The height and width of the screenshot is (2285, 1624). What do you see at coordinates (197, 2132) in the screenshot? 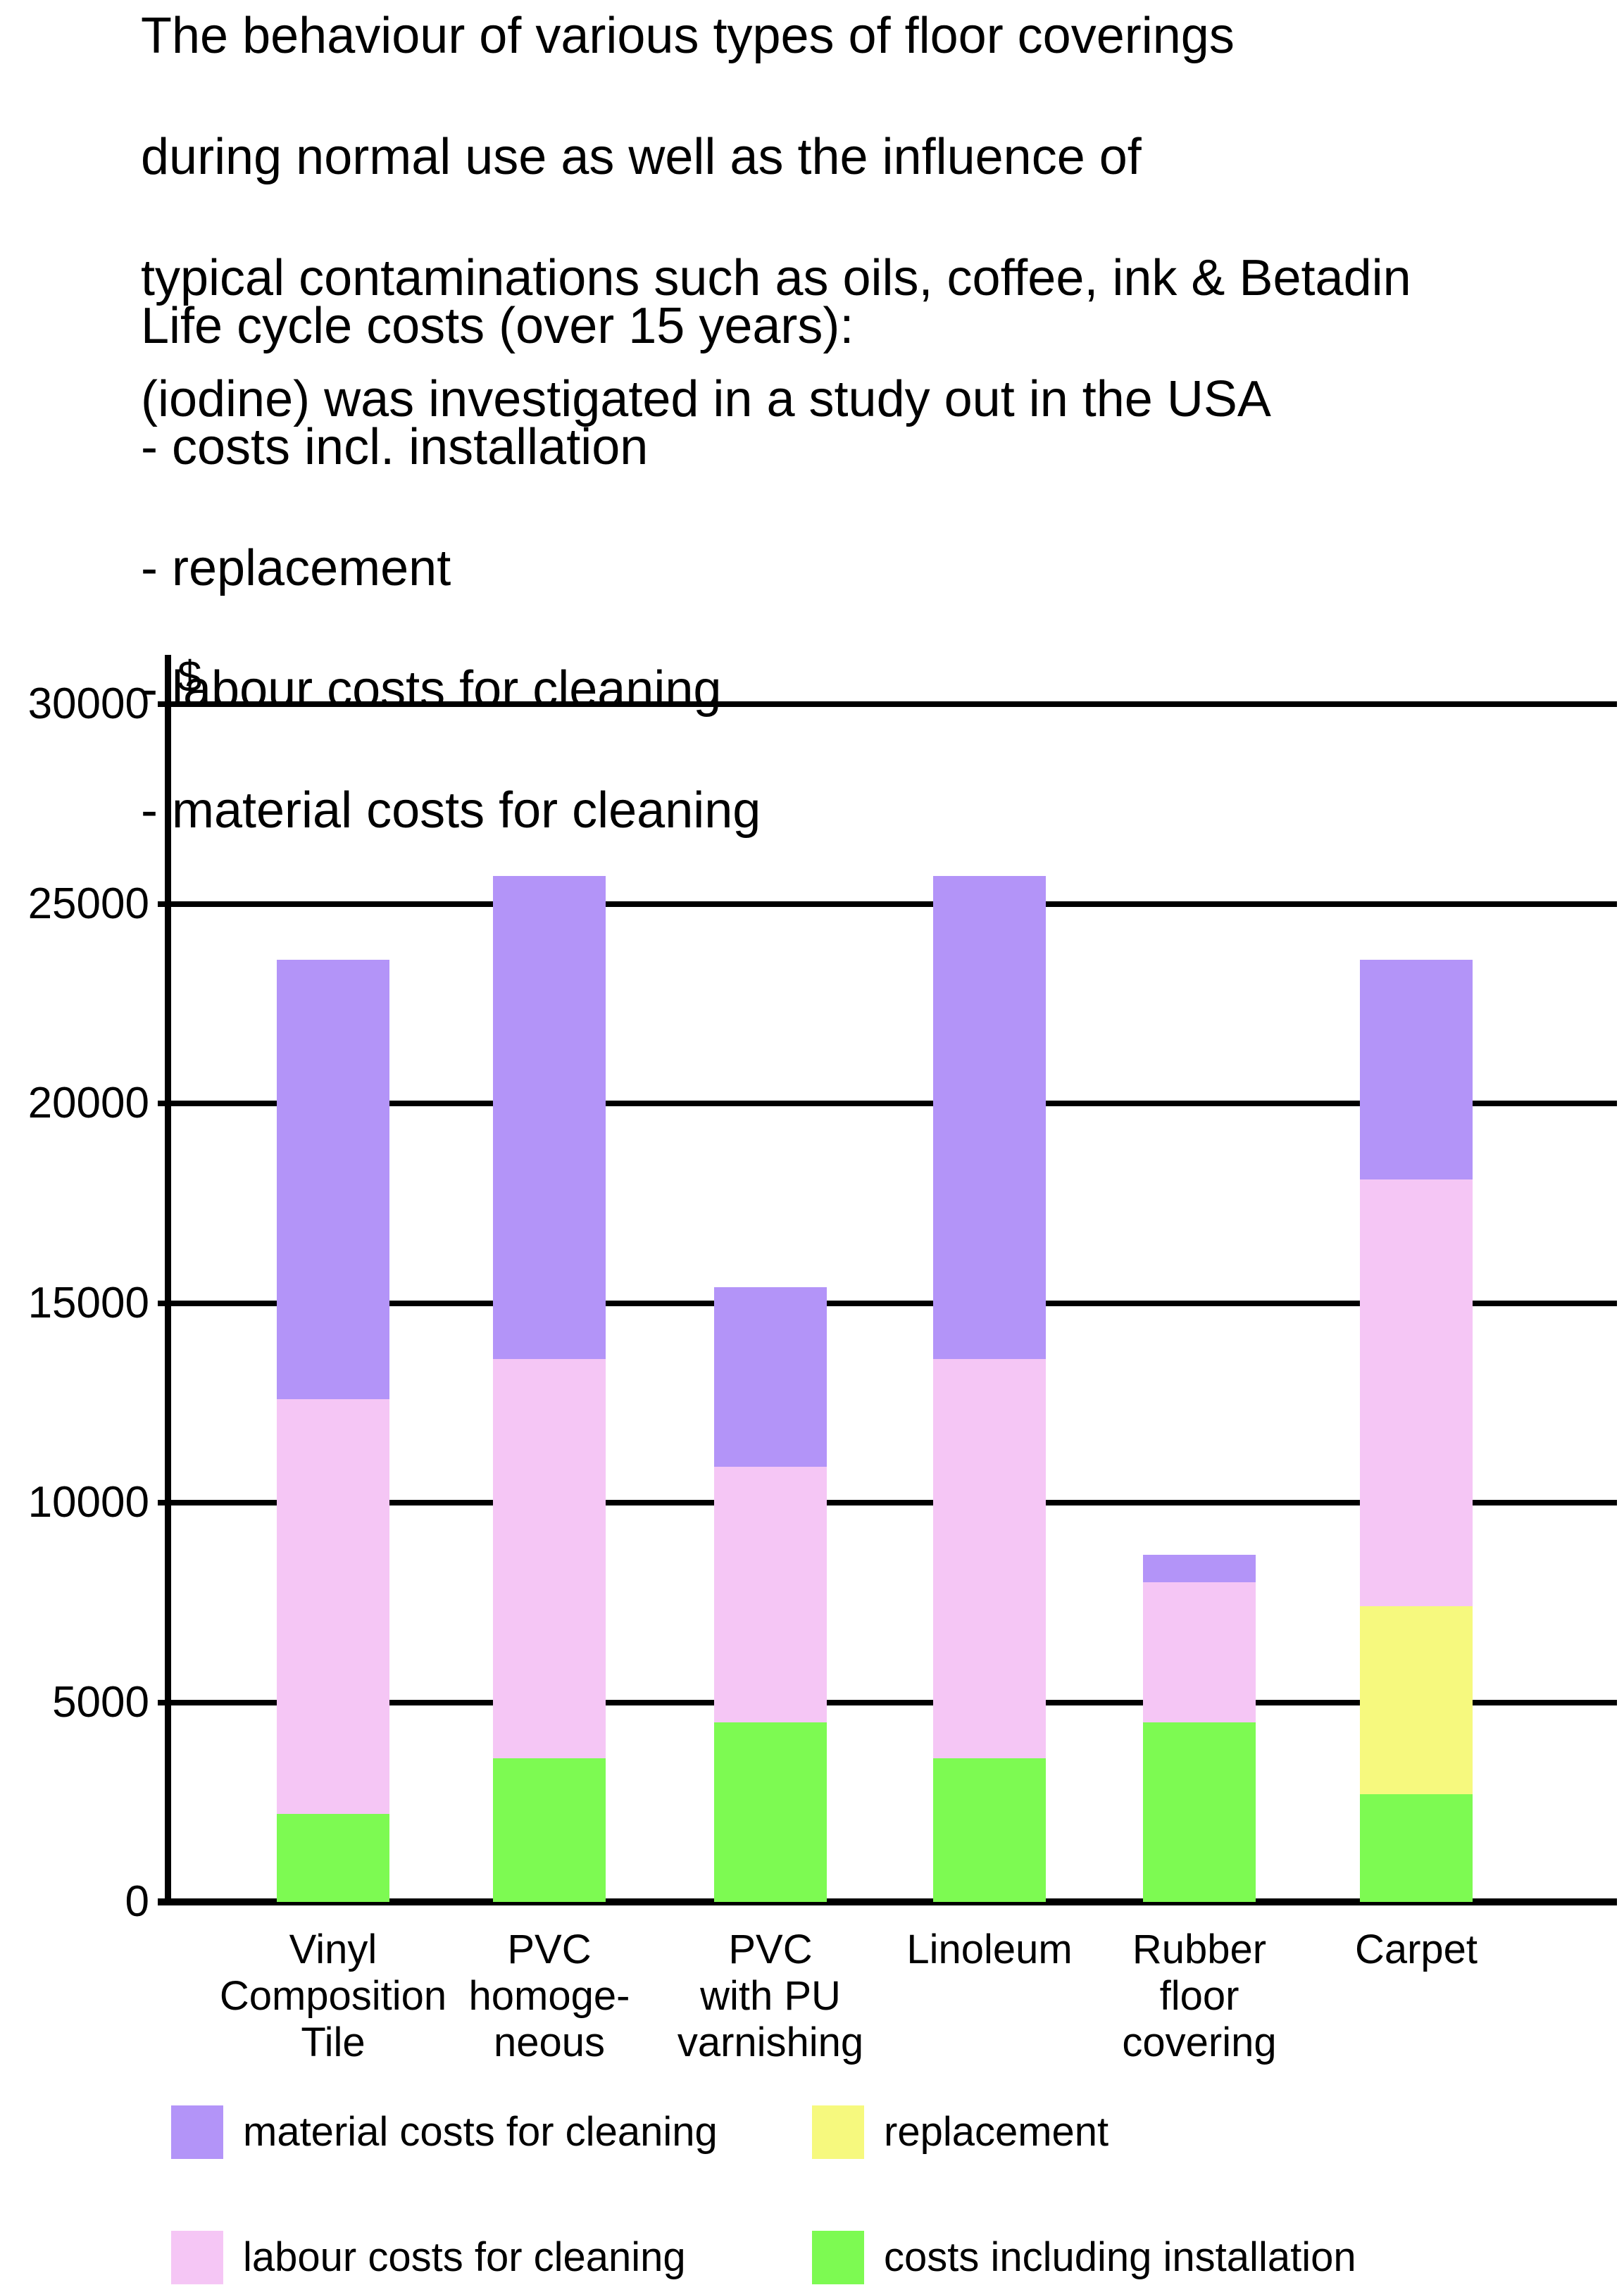
I see `legend-swatch-material-costs` at bounding box center [197, 2132].